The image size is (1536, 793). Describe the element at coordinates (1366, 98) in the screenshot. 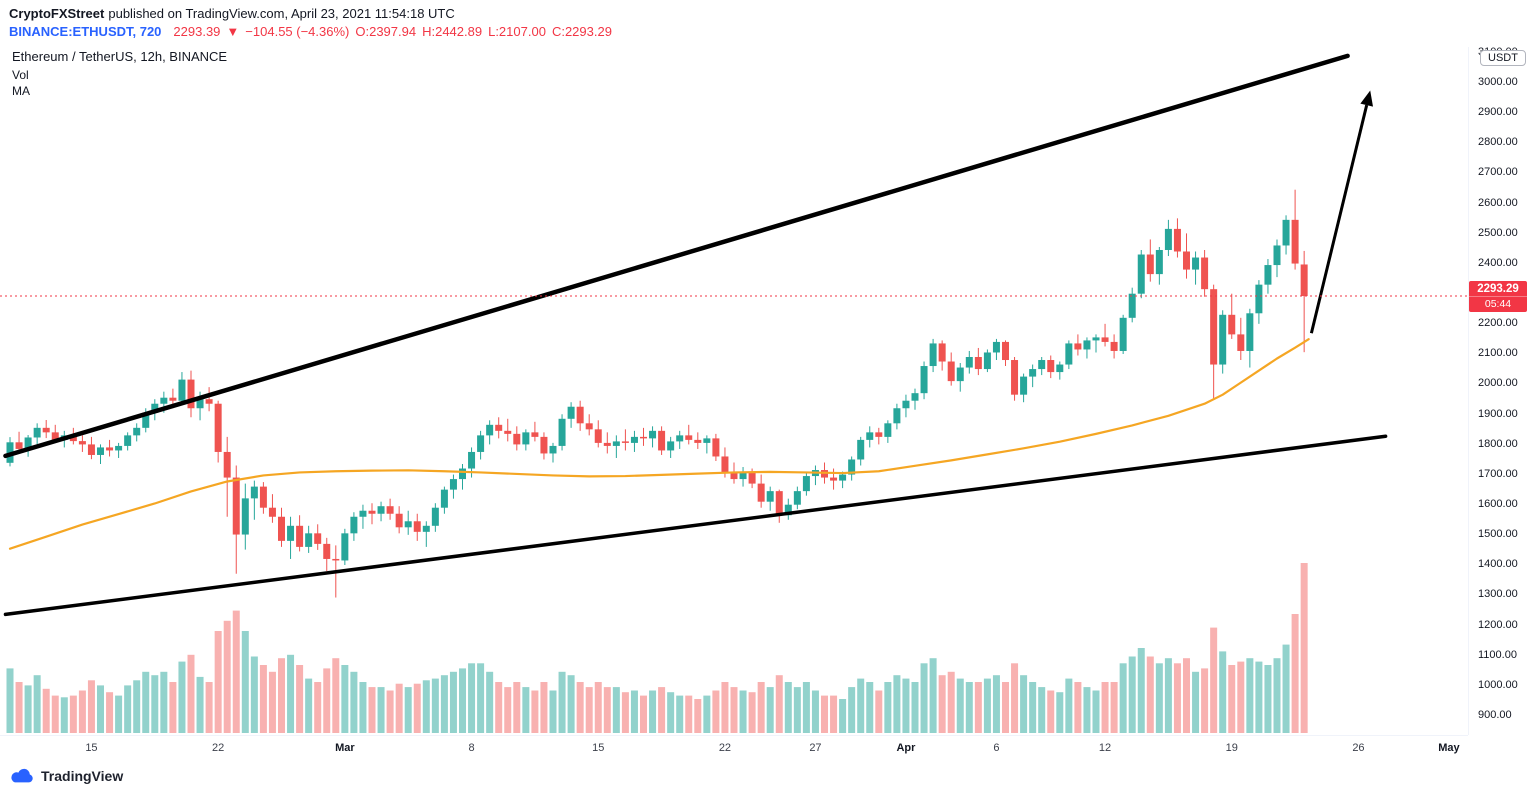

I see `arrow-head` at that location.